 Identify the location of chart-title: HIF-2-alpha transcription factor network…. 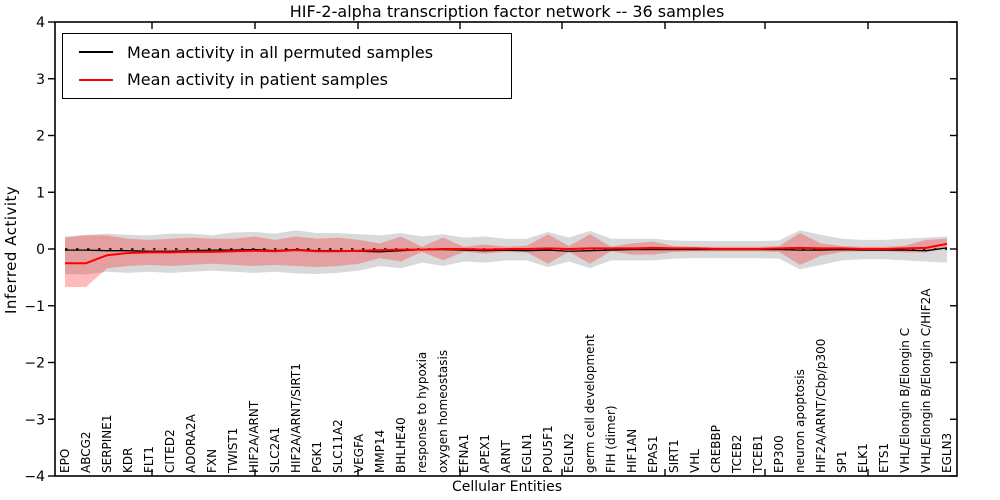
(507, 11).